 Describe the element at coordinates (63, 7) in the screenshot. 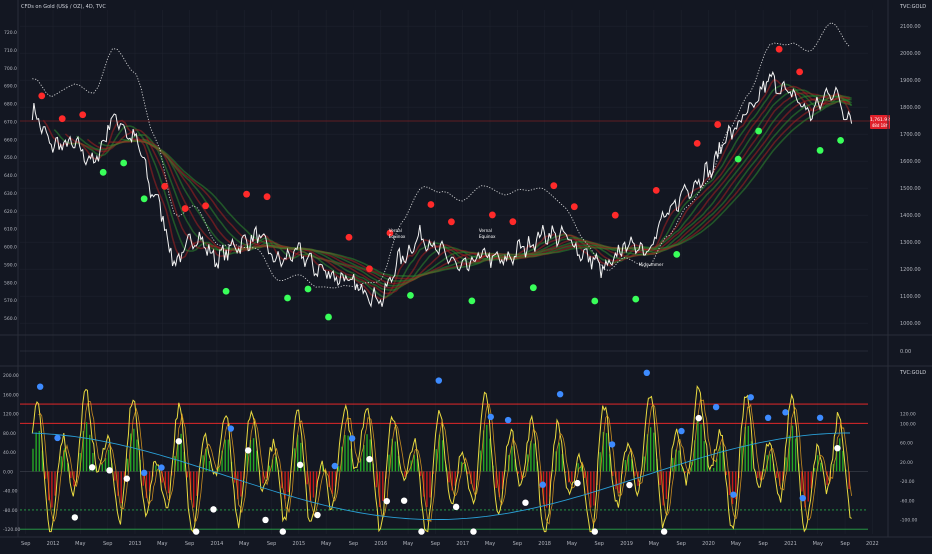

I see `chart-title: CFDs on Gold (US$ / OZ), 4D, TVC` at that location.